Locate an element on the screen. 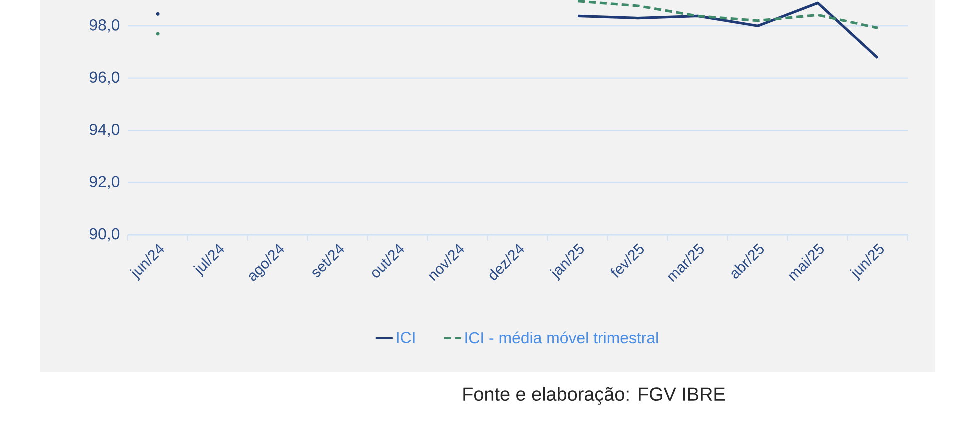 This screenshot has width=971, height=439. y-tick-label: 90,0 is located at coordinates (105, 235).